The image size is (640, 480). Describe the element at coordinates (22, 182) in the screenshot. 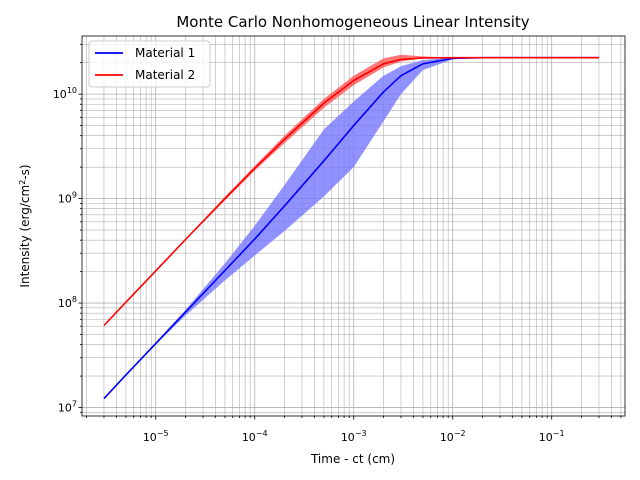

I see `y-axis-label-superscript: 2` at that location.